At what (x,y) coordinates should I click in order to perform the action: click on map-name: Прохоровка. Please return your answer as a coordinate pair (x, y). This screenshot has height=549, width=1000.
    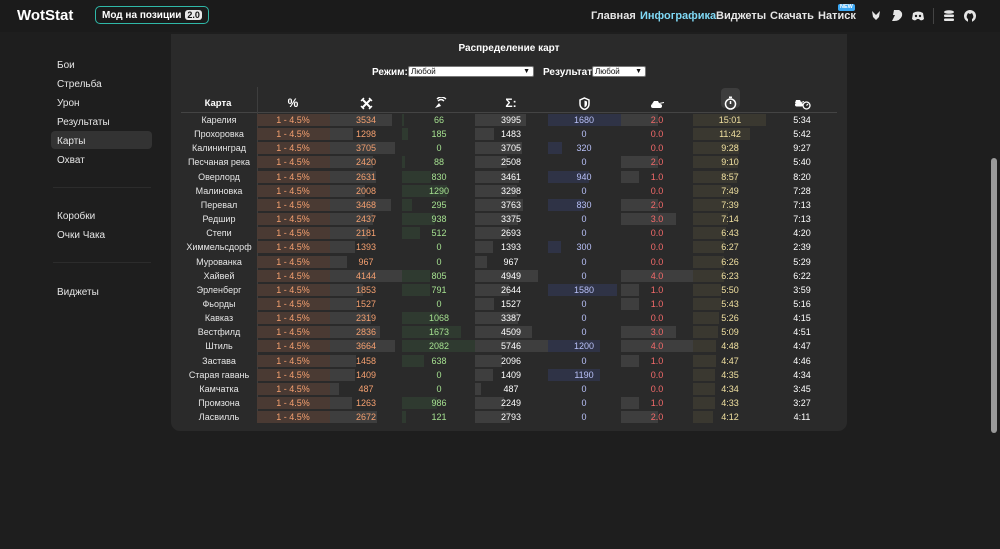
    Looking at the image, I should click on (219, 134).